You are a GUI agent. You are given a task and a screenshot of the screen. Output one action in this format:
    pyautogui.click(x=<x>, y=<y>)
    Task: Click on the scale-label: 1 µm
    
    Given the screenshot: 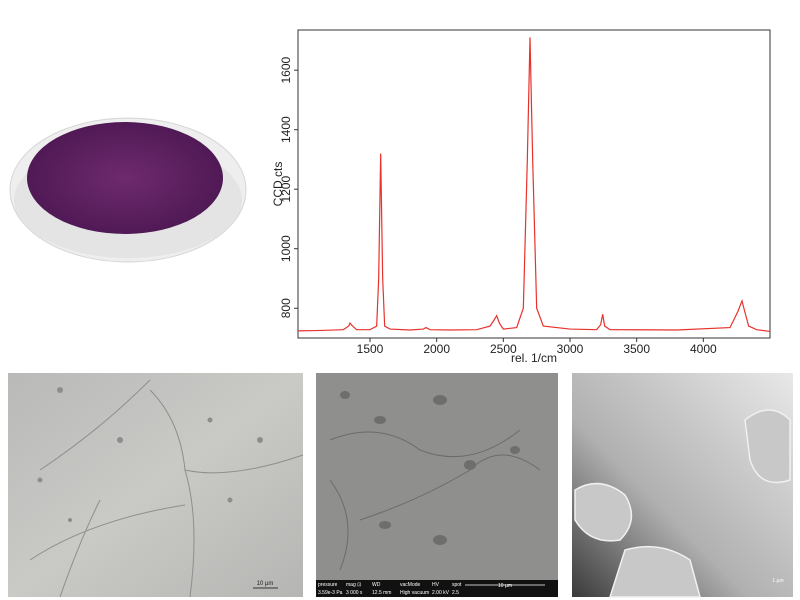 What is the action you would take?
    pyautogui.click(x=777, y=581)
    